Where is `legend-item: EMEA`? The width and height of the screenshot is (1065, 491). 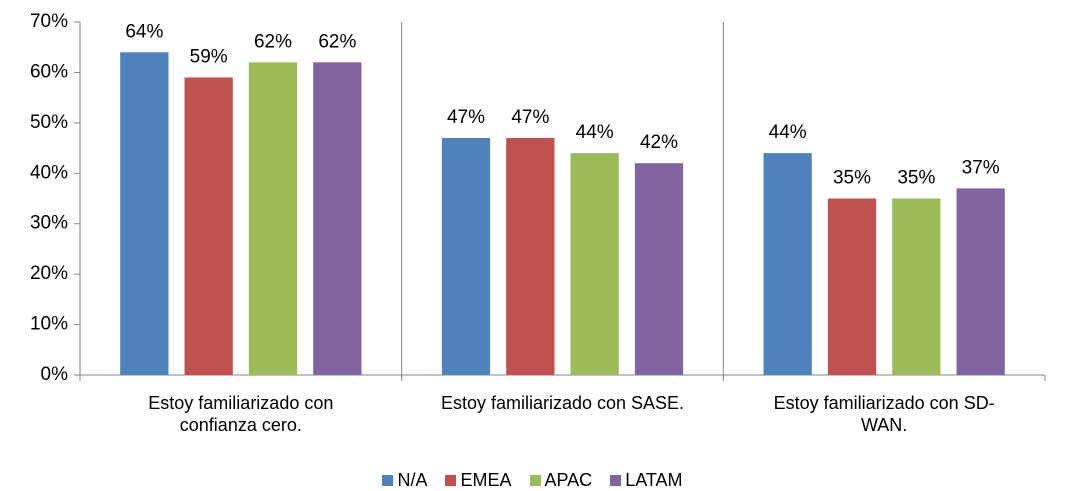 legend-item: EMEA is located at coordinates (478, 480).